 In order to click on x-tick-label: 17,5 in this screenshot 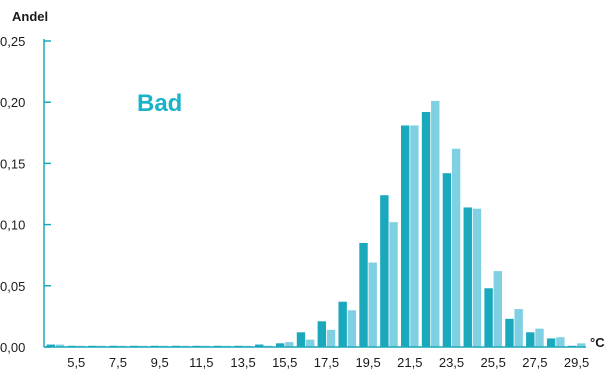, I will do `click(326, 362)`.